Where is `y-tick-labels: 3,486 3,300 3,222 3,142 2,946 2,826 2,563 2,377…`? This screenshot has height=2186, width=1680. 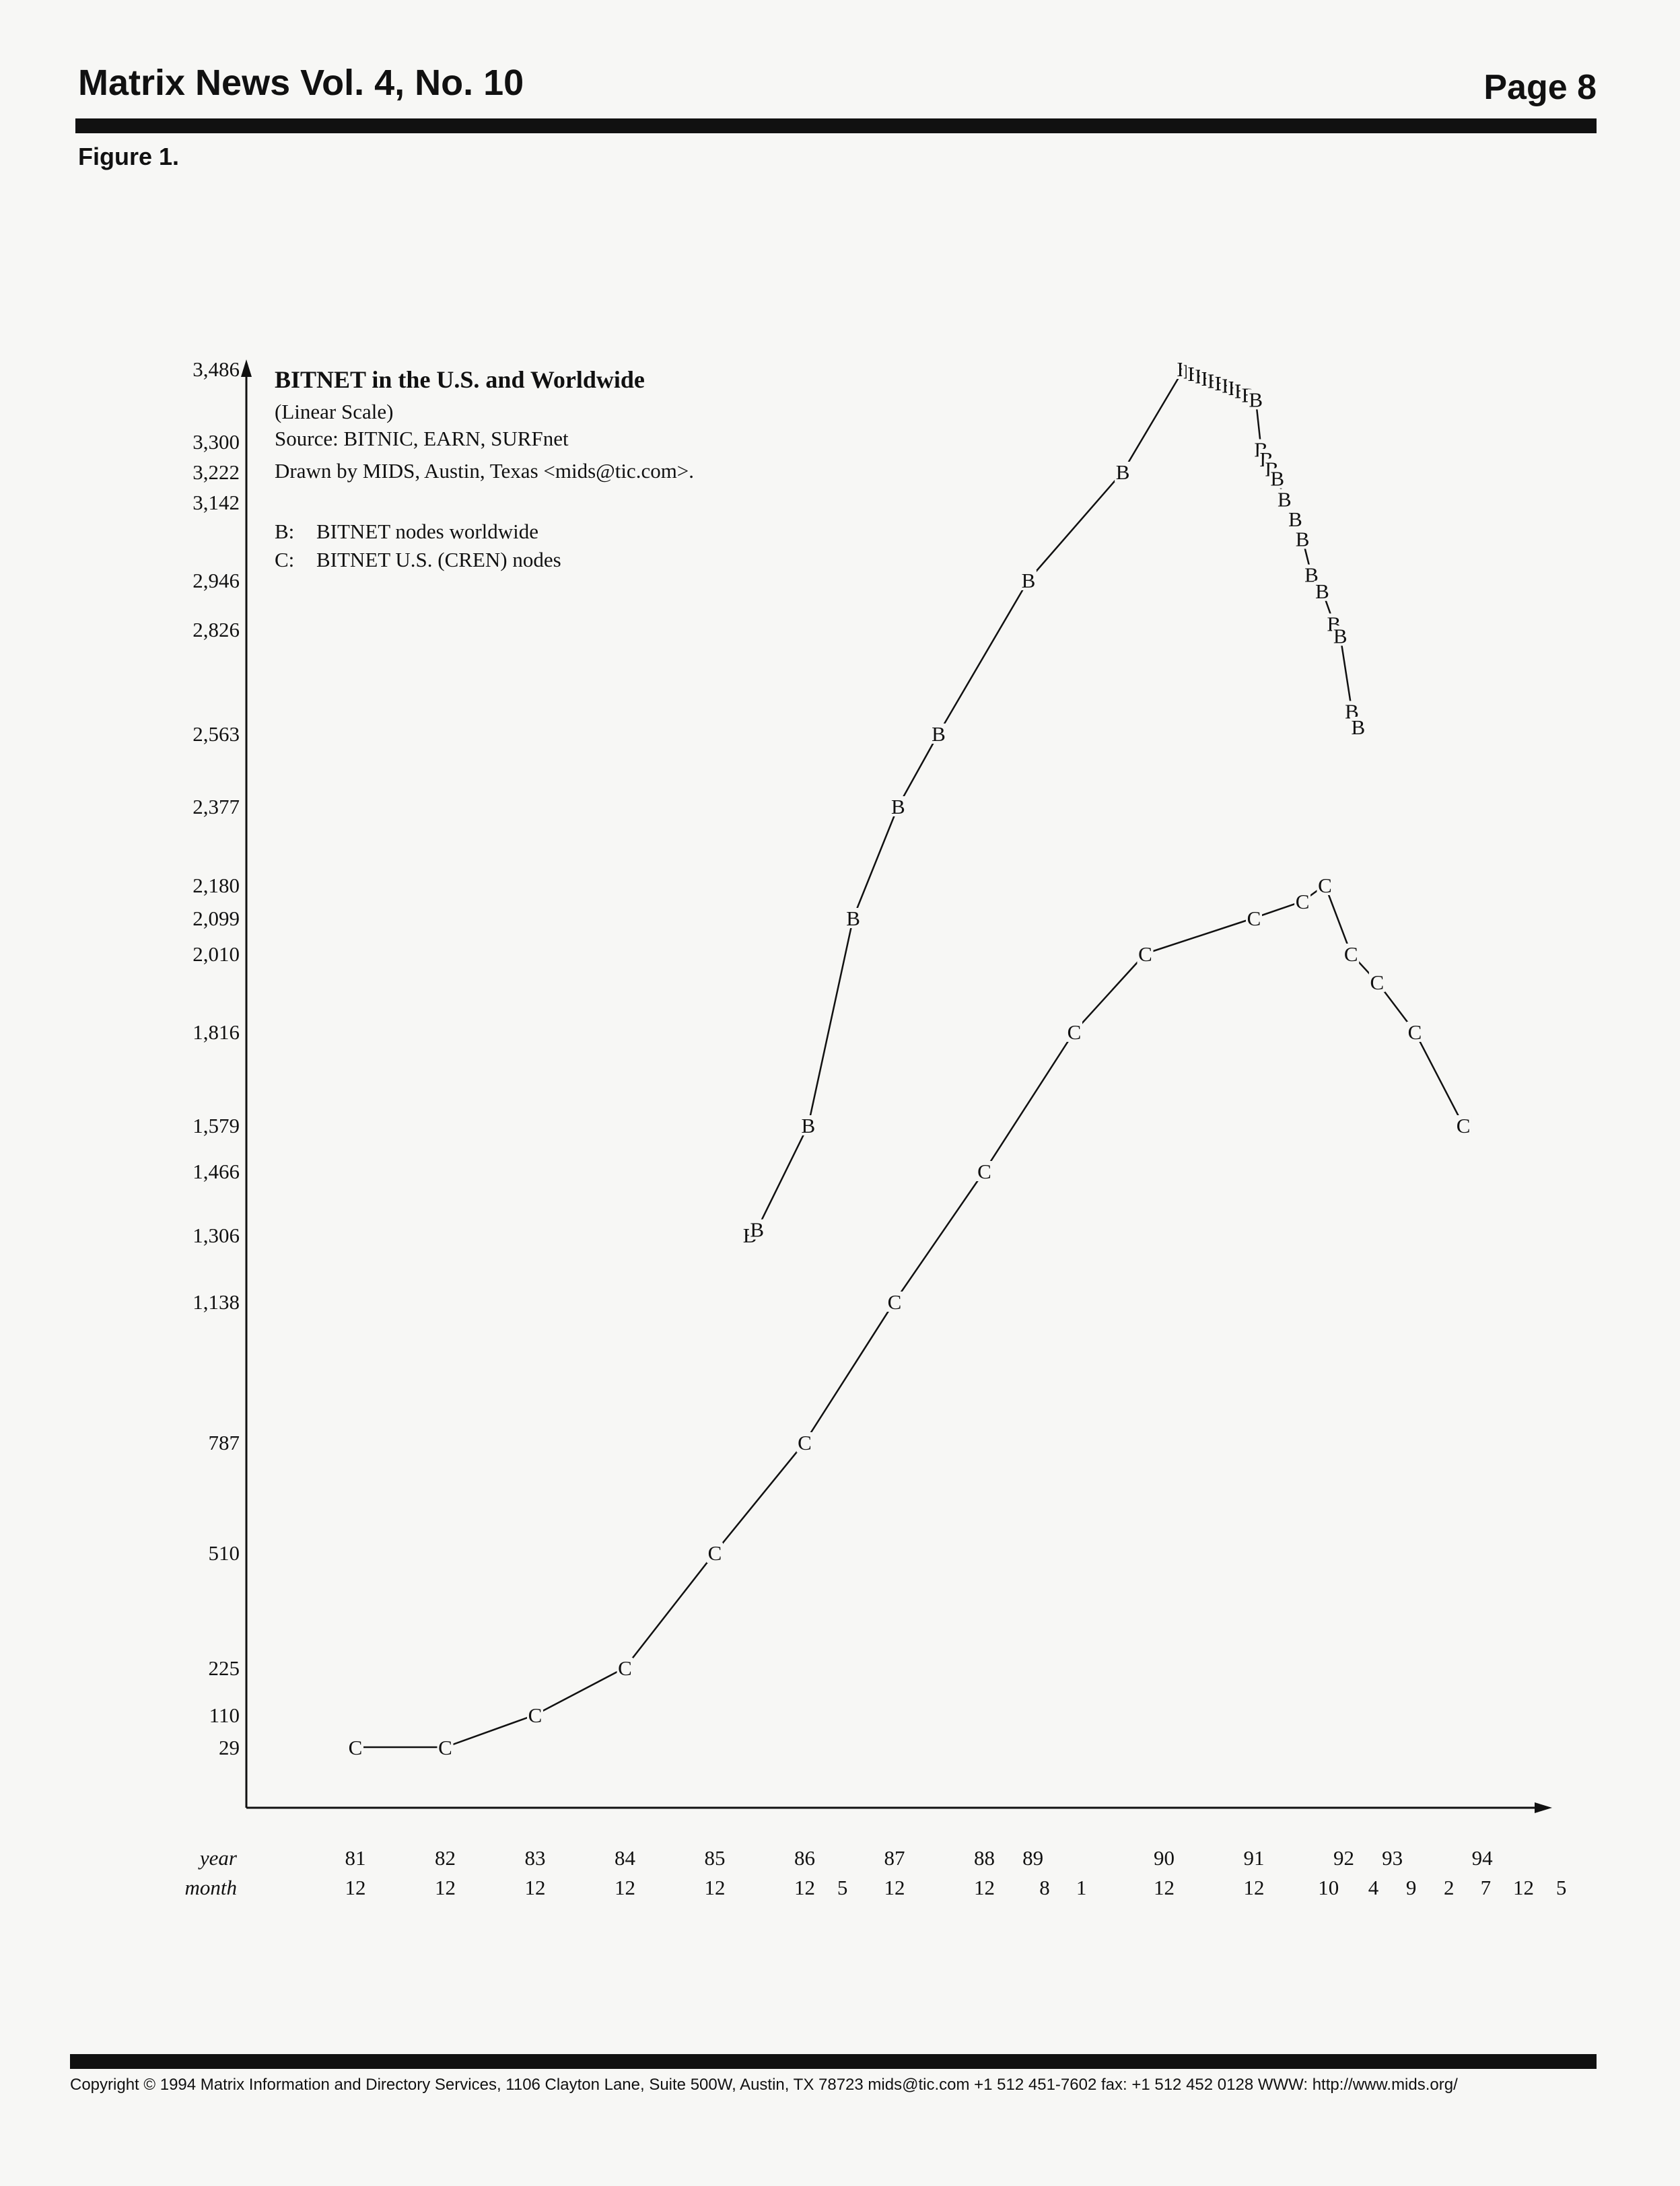 y-tick-labels: 3,486 3,300 3,222 3,142 2,946 2,826 2,563 2,377… is located at coordinates (216, 1058).